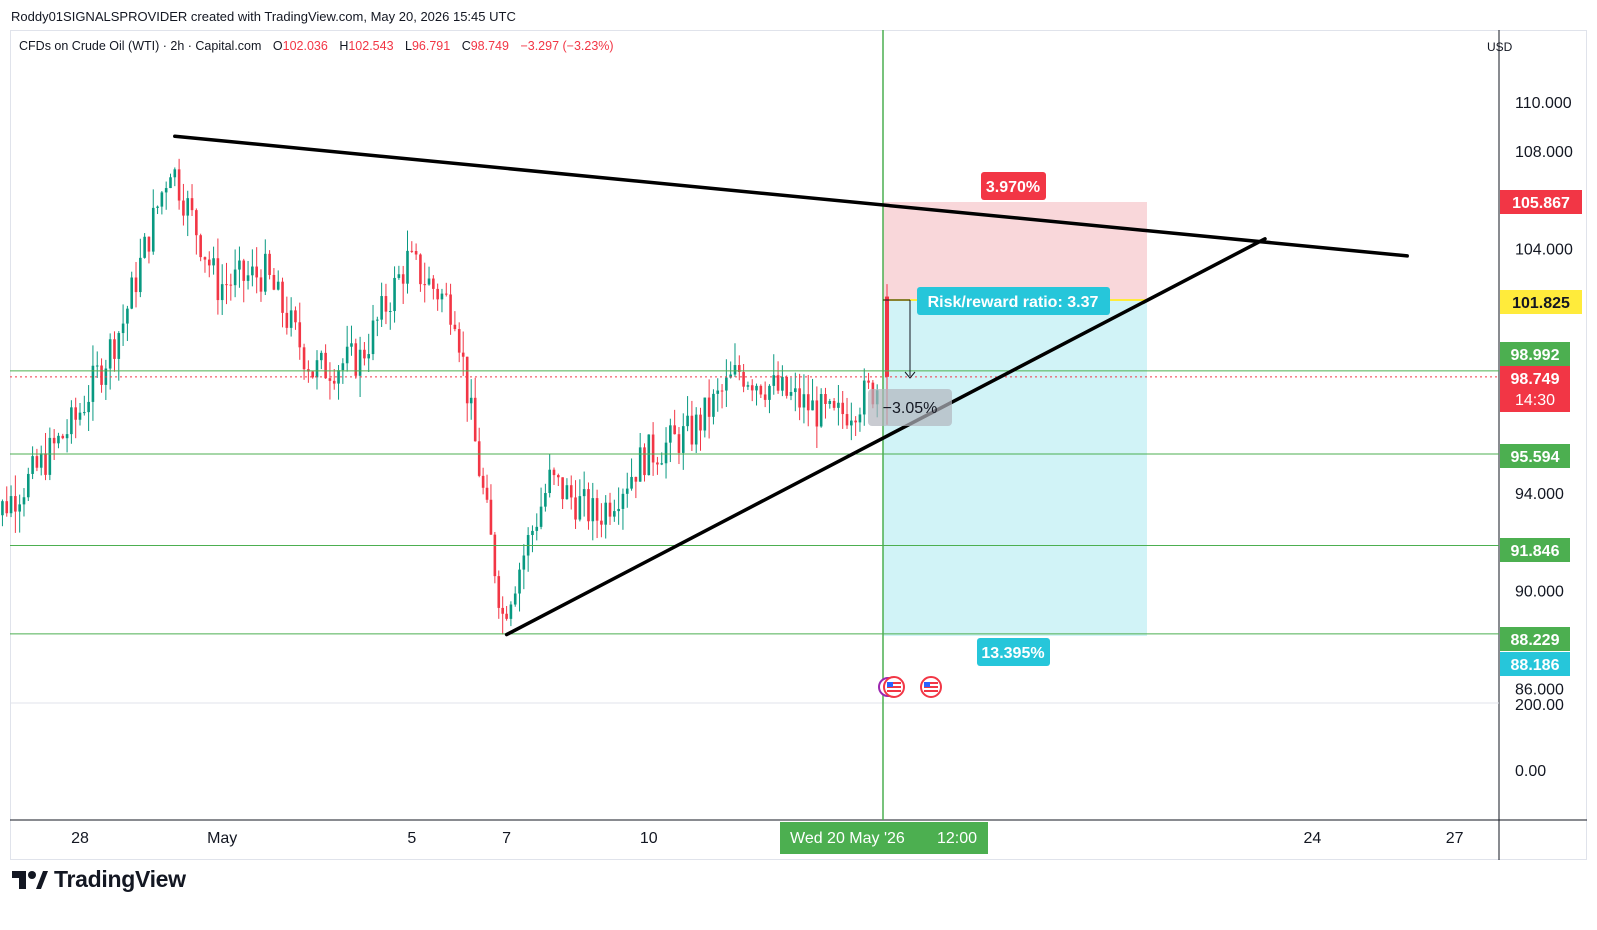 The height and width of the screenshot is (930, 1597). I want to click on risk-pct-badge, so click(1013, 186).